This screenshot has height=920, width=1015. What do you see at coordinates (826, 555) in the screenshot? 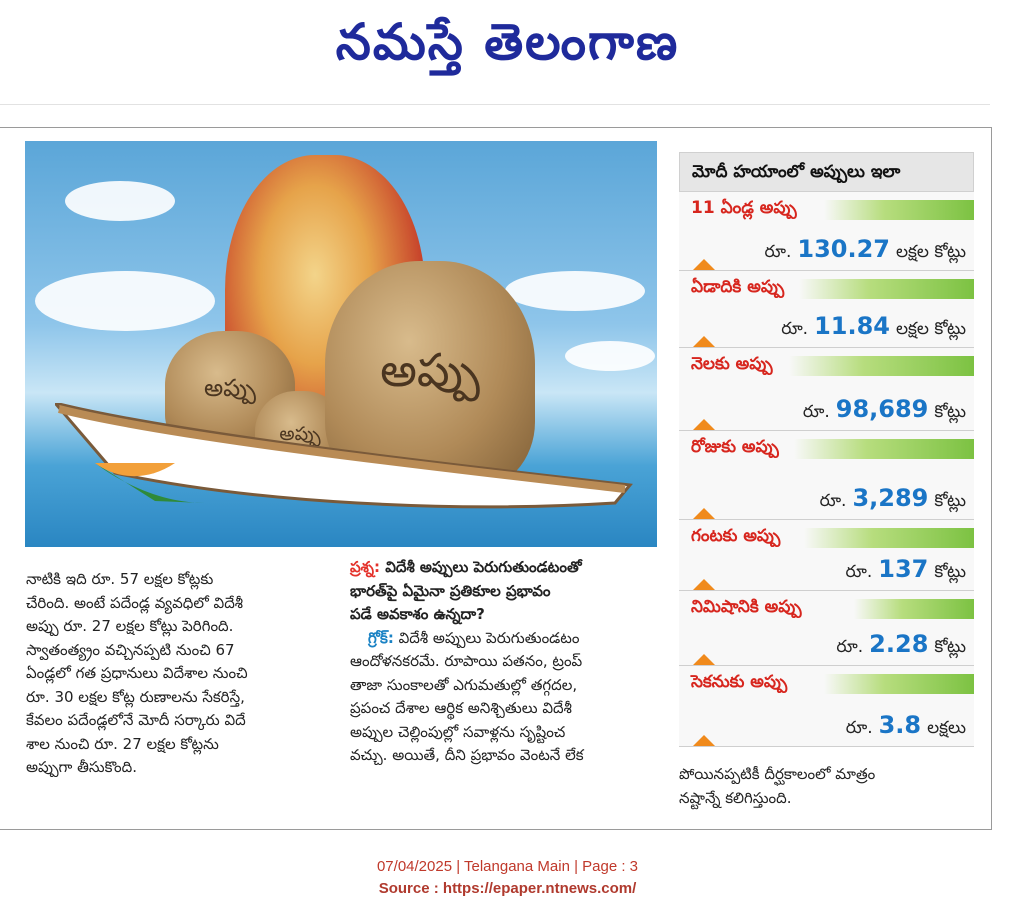
I see `infographic-row: గంటకు అప్పు రూ. 137 కోట్లు` at bounding box center [826, 555].